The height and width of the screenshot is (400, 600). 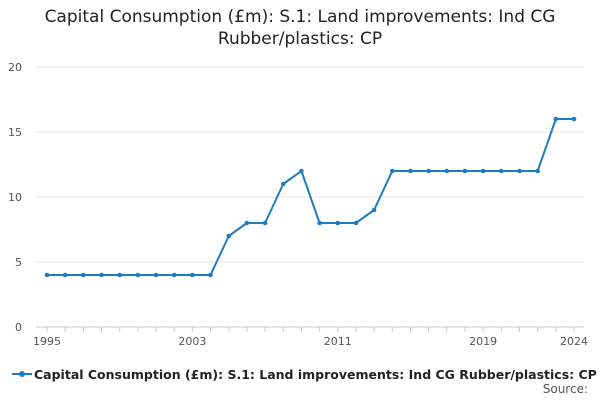 What do you see at coordinates (247, 223) in the screenshot?
I see `data-point-2006` at bounding box center [247, 223].